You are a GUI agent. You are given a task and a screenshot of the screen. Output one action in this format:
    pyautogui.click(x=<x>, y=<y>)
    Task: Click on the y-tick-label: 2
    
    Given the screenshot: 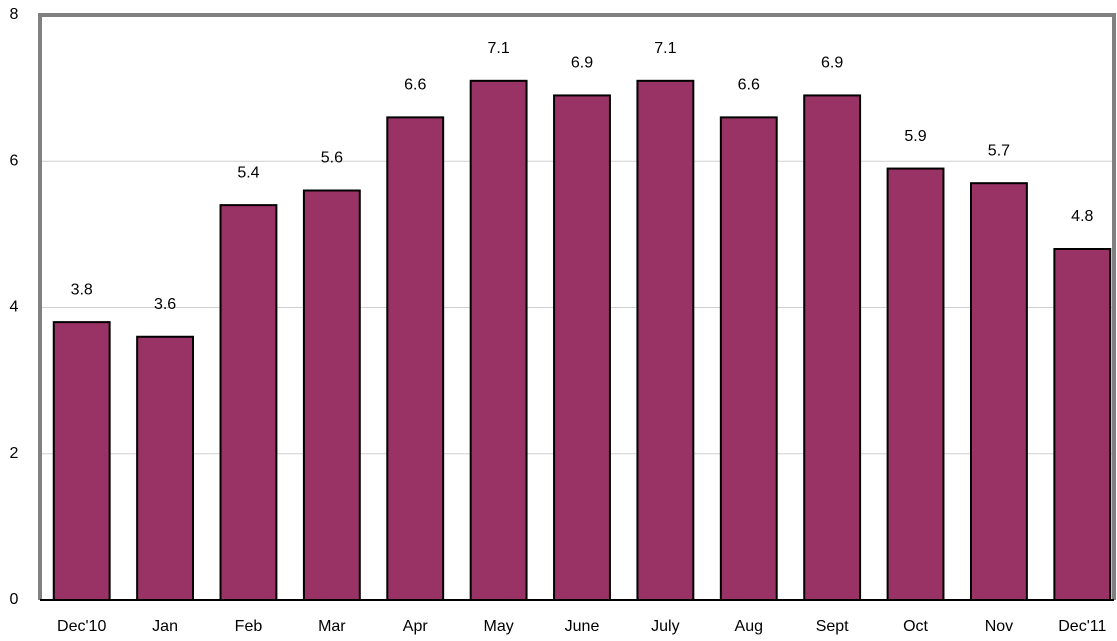 What is the action you would take?
    pyautogui.click(x=14, y=453)
    